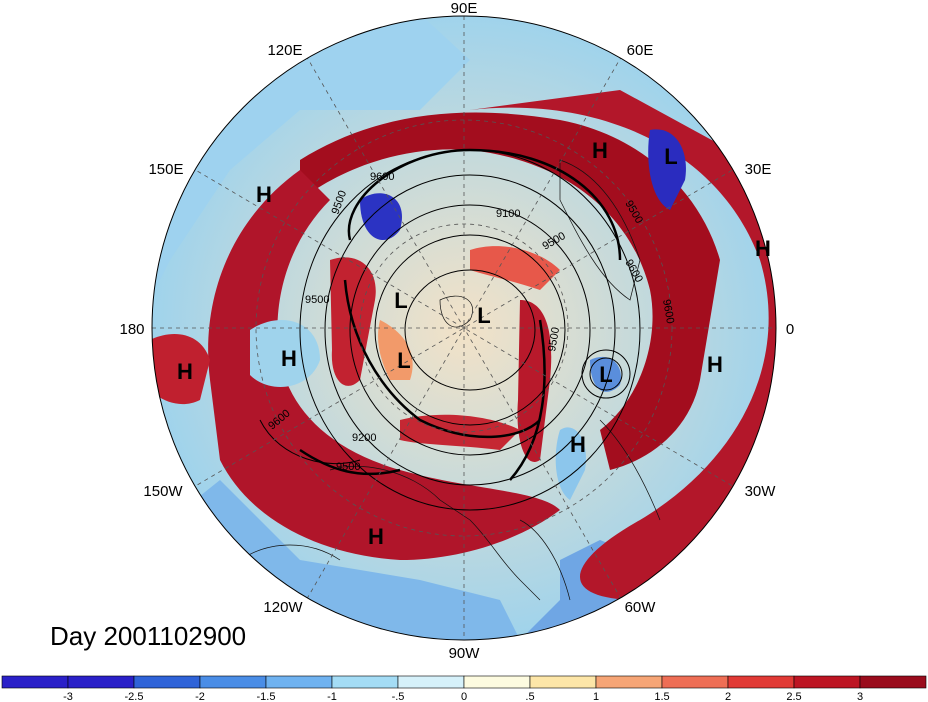  What do you see at coordinates (398, 696) in the screenshot?
I see `colorbar-tick-label: -.5` at bounding box center [398, 696].